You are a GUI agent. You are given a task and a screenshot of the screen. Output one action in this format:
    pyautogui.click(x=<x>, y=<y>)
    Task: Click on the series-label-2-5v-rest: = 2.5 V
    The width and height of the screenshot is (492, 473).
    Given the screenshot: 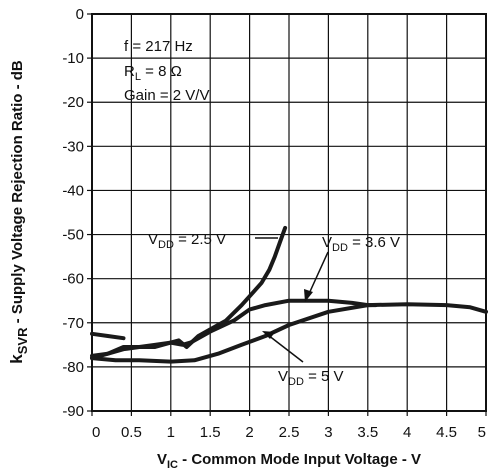 What is the action you would take?
    pyautogui.click(x=200, y=239)
    